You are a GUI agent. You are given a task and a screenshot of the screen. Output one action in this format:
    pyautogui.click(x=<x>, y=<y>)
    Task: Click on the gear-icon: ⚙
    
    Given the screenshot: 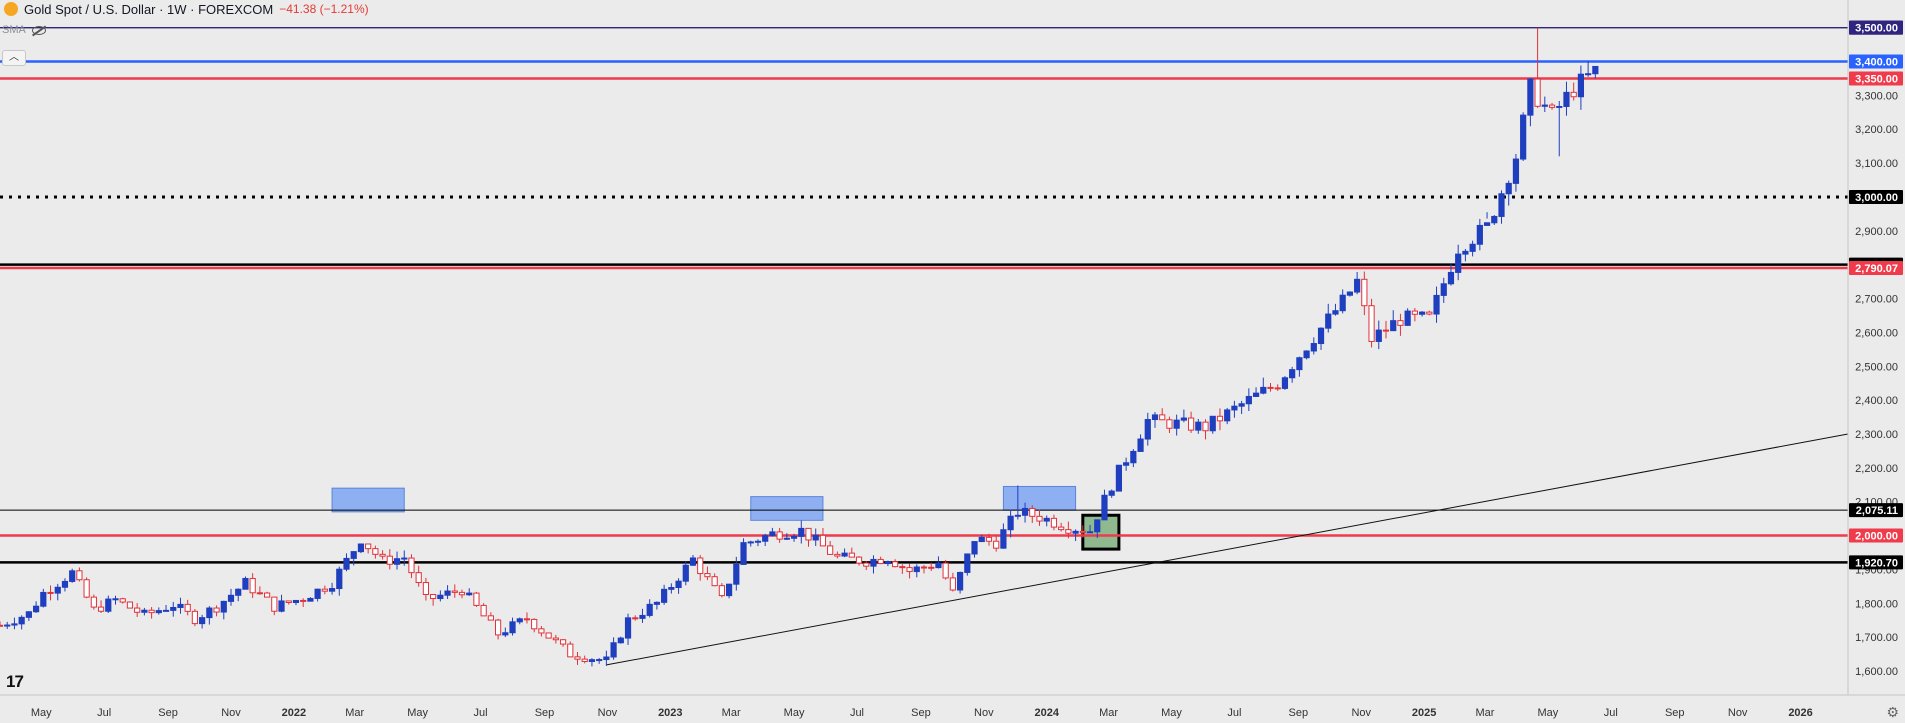 What is the action you would take?
    pyautogui.click(x=1892, y=712)
    